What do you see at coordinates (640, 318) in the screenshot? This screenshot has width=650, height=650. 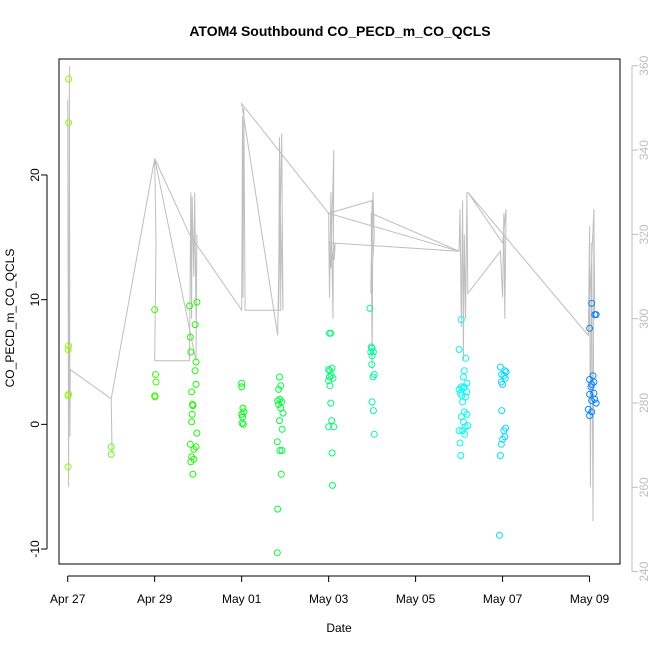 I see `y2-axis: 240 260 280 300 320 340 360` at bounding box center [640, 318].